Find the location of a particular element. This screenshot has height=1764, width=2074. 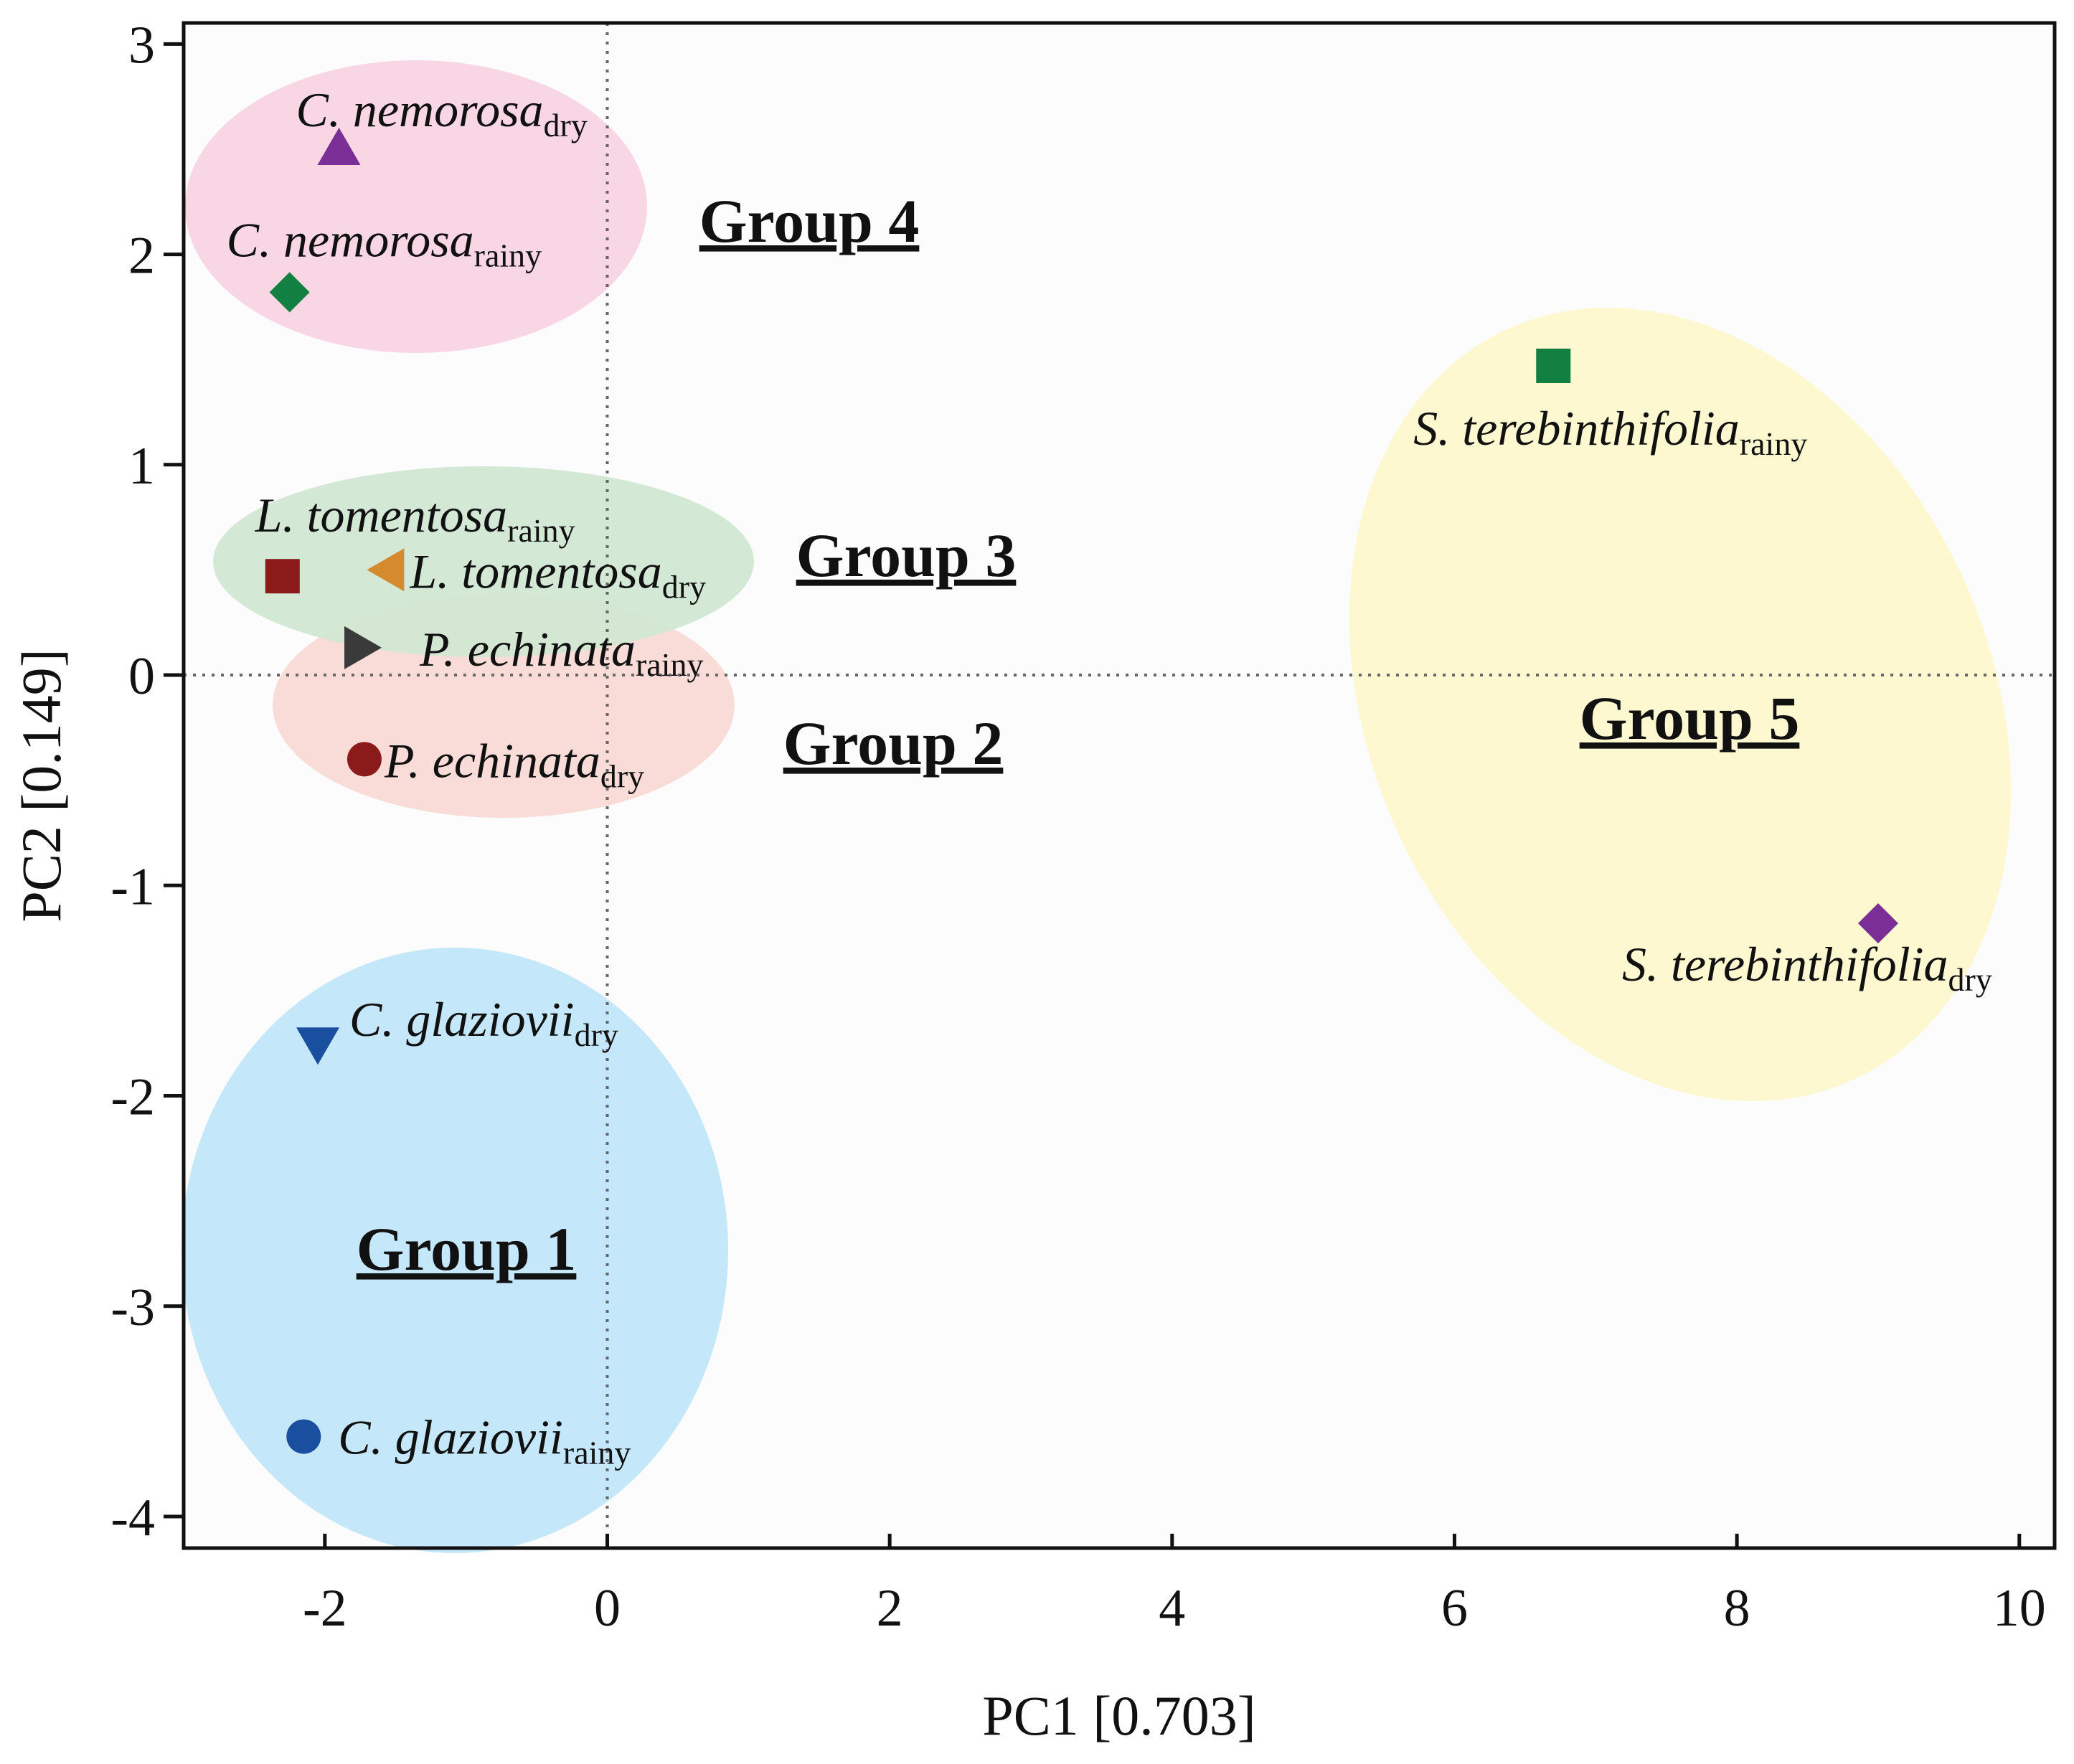

y-tick-label: -3 is located at coordinates (133, 1307).